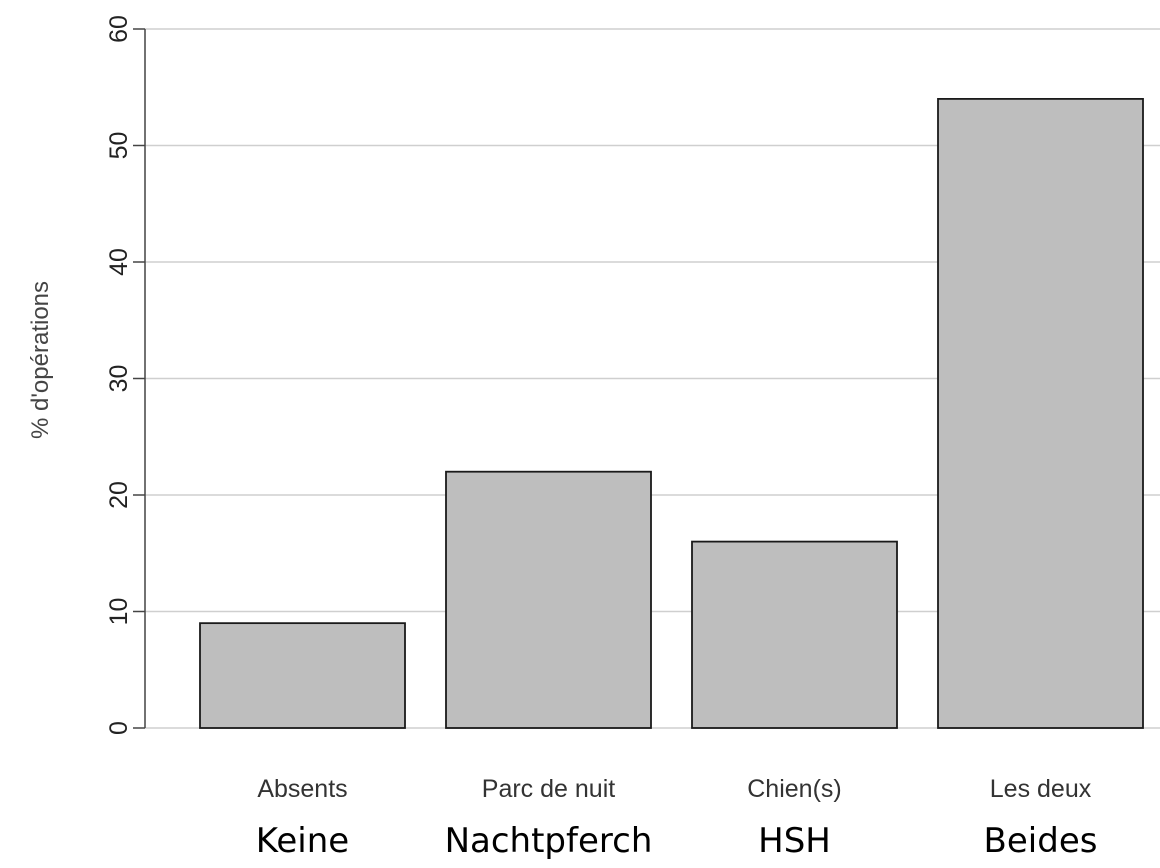 The height and width of the screenshot is (868, 1160). What do you see at coordinates (677, 841) in the screenshot?
I see `translation-labels: Keine Nachtpferch HSH Beides` at bounding box center [677, 841].